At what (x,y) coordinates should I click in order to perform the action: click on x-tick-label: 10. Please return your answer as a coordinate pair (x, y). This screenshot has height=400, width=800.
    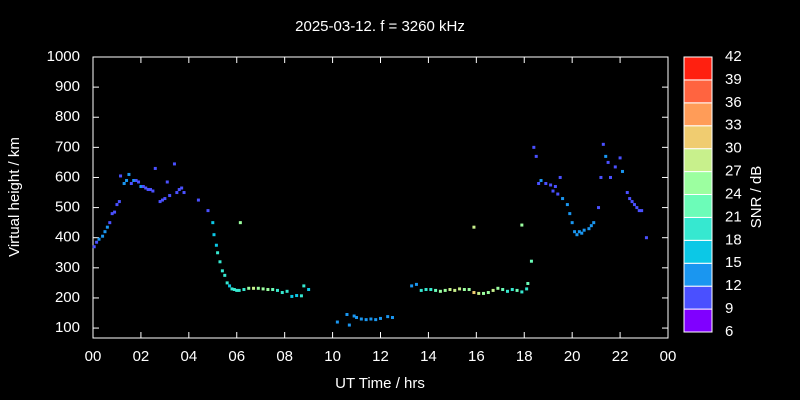
    Looking at the image, I should click on (332, 356).